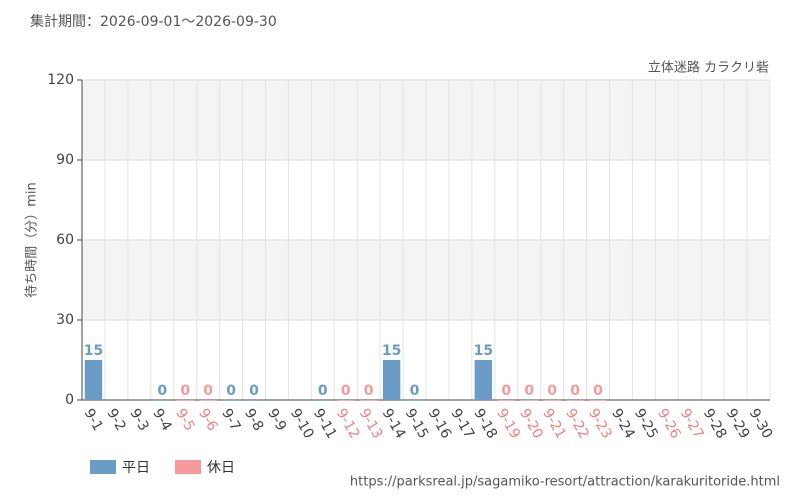  Describe the element at coordinates (207, 420) in the screenshot. I see `x-tick-label: 9-6` at that location.